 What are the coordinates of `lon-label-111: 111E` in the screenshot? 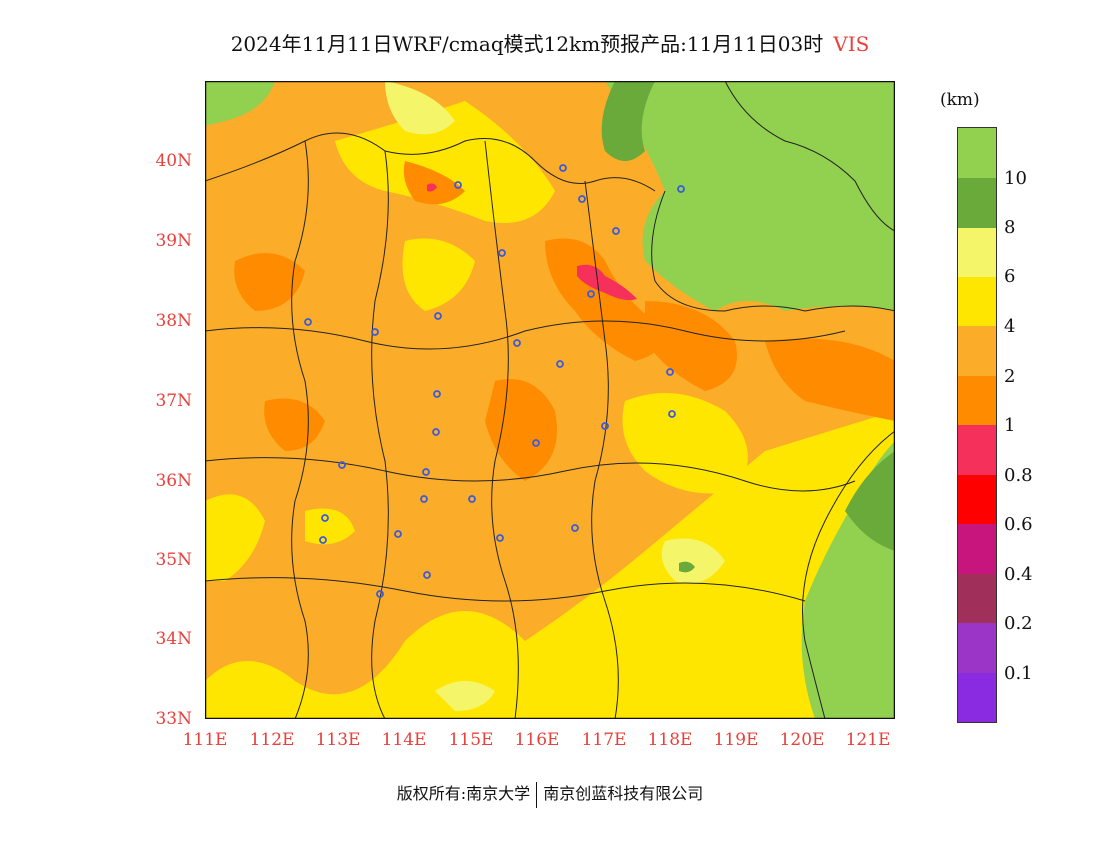 It's located at (205, 740).